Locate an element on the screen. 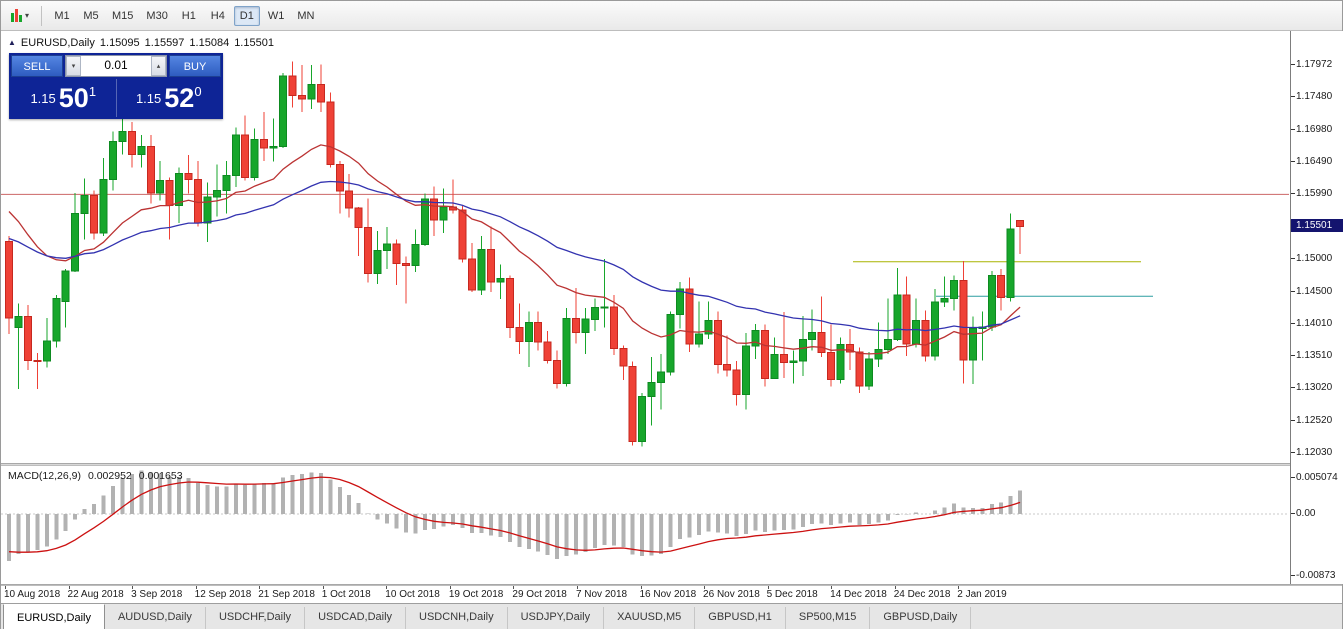  chart-type-button: ▾ is located at coordinates (20, 16).